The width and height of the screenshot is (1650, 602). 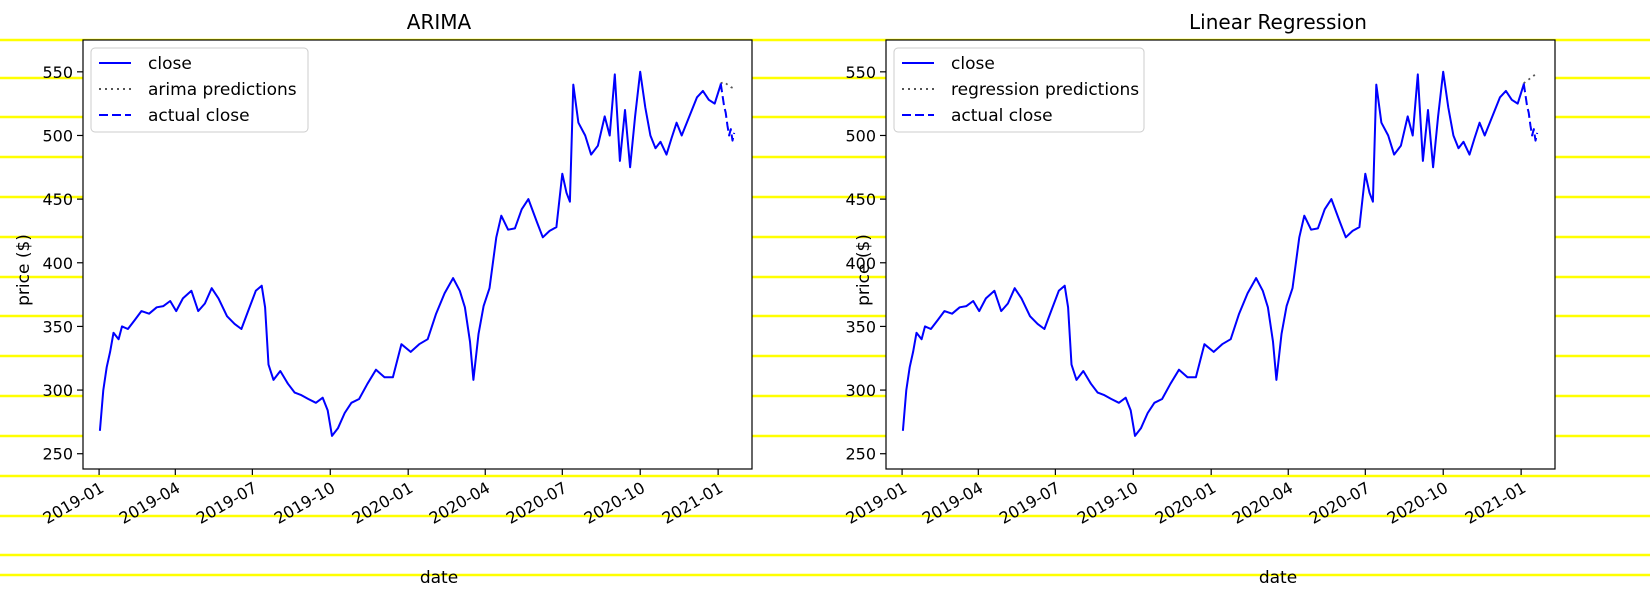 What do you see at coordinates (727, 85) in the screenshot?
I see `series-line-arima-predictions` at bounding box center [727, 85].